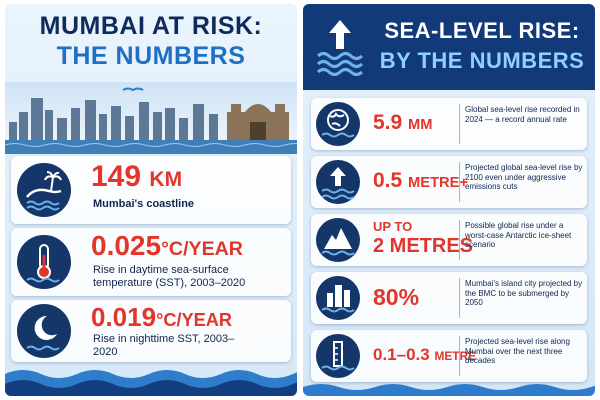 The width and height of the screenshot is (600, 400). I want to click on stat-description: Mumbai's coastline, so click(144, 204).